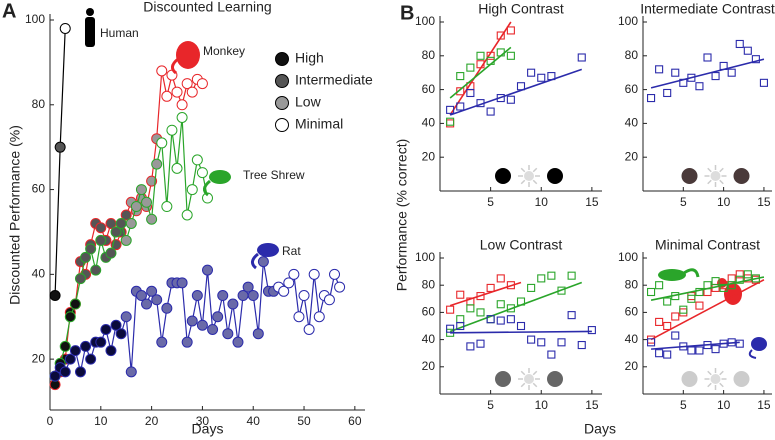  Describe the element at coordinates (695, 324) in the screenshot. I see `panel: 20 40 60 80 100 5 10 15 Minimal Contrast` at that location.